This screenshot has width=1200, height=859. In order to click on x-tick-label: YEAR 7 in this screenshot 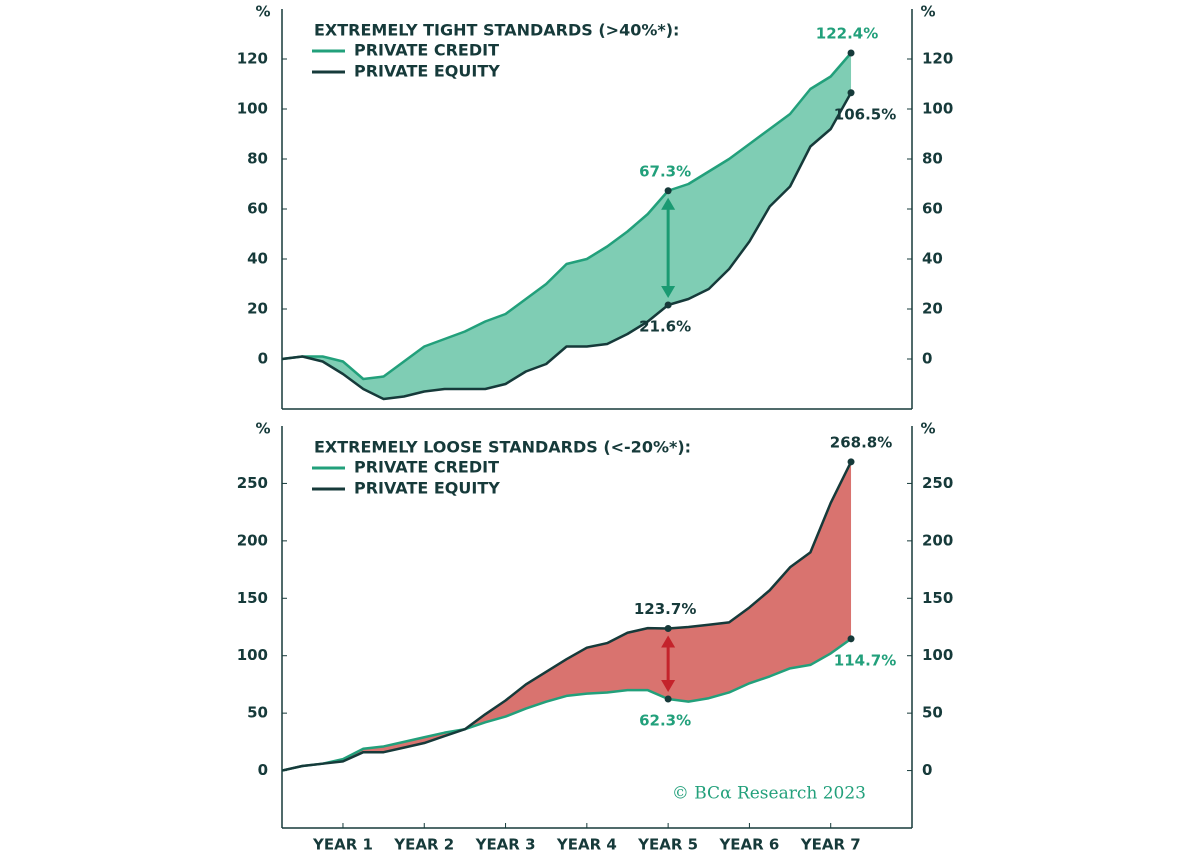, I will do `click(830, 845)`.